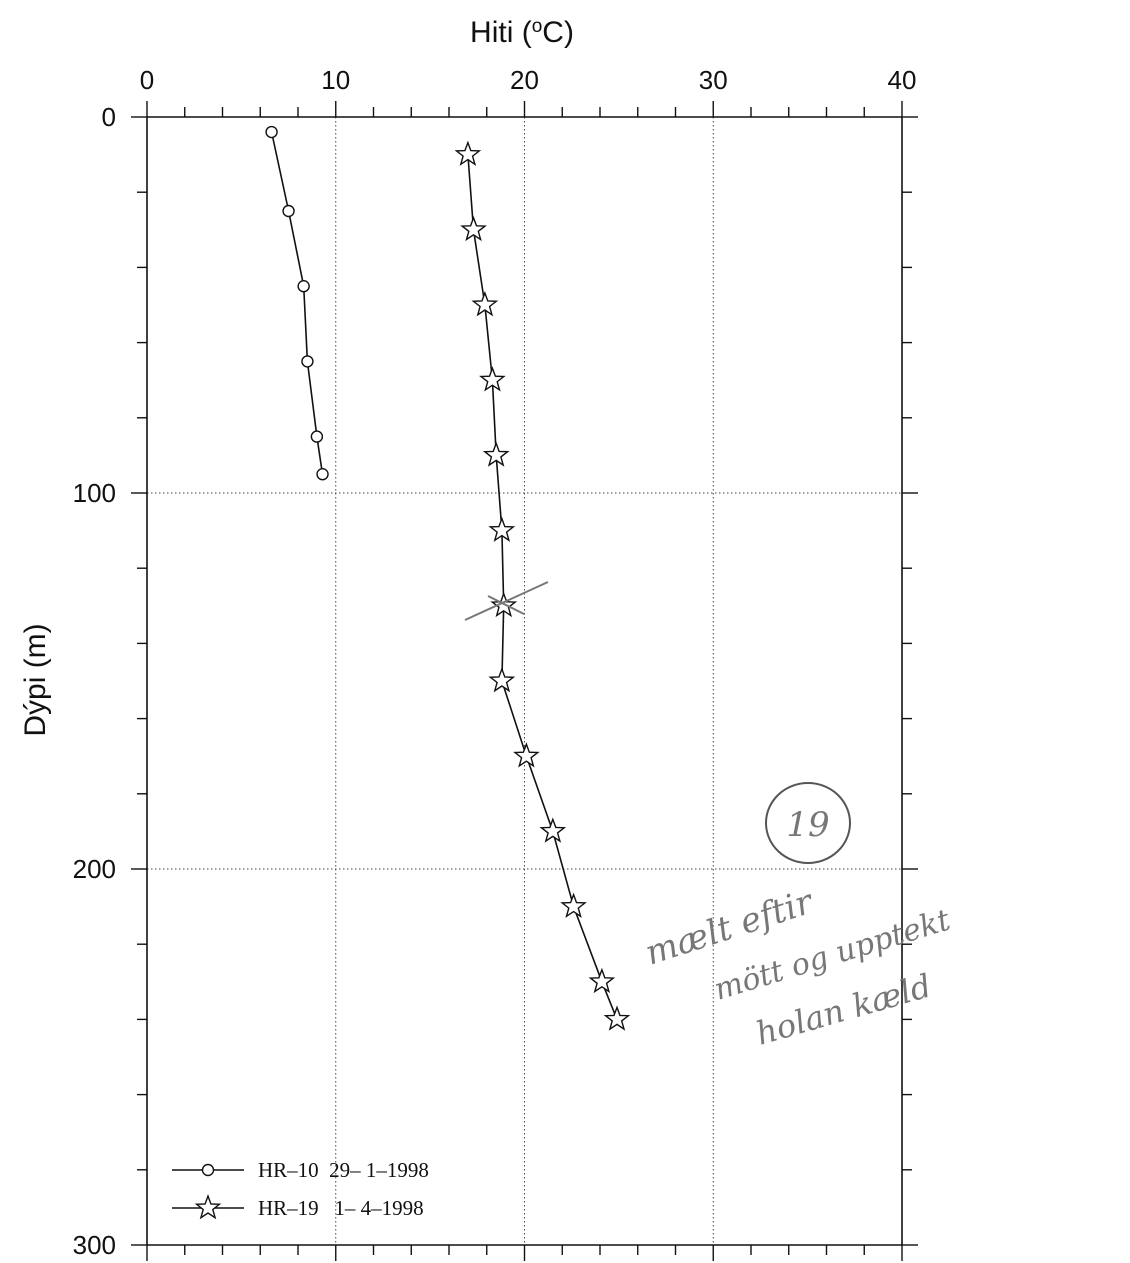 The height and width of the screenshot is (1263, 1130). What do you see at coordinates (341, 1208) in the screenshot?
I see `legend-label-hr19: HR–19 1– 4–1998` at bounding box center [341, 1208].